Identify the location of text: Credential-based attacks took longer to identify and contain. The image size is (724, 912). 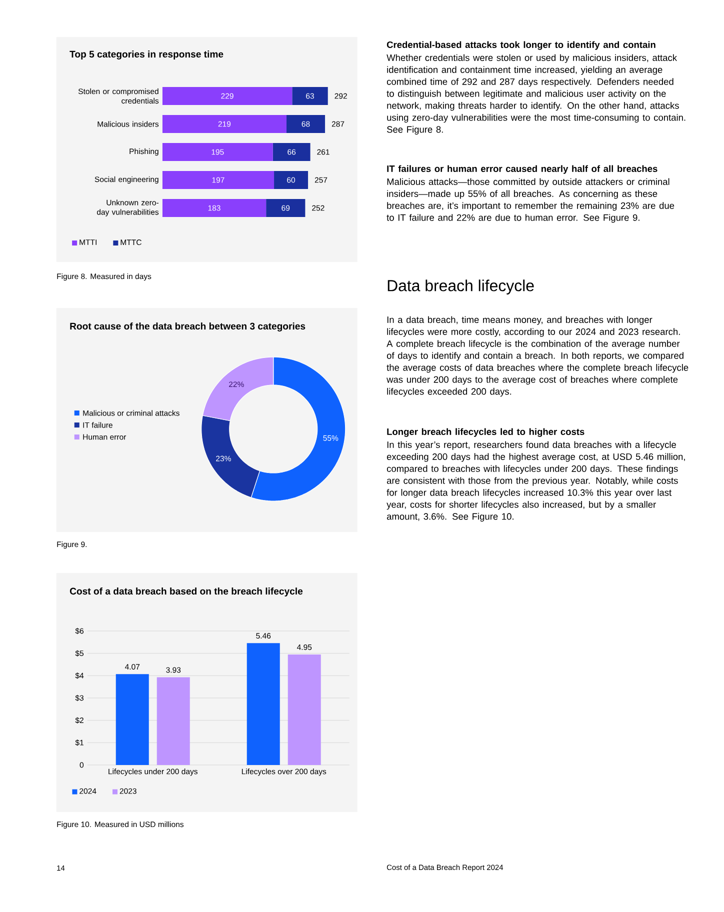
(521, 45).